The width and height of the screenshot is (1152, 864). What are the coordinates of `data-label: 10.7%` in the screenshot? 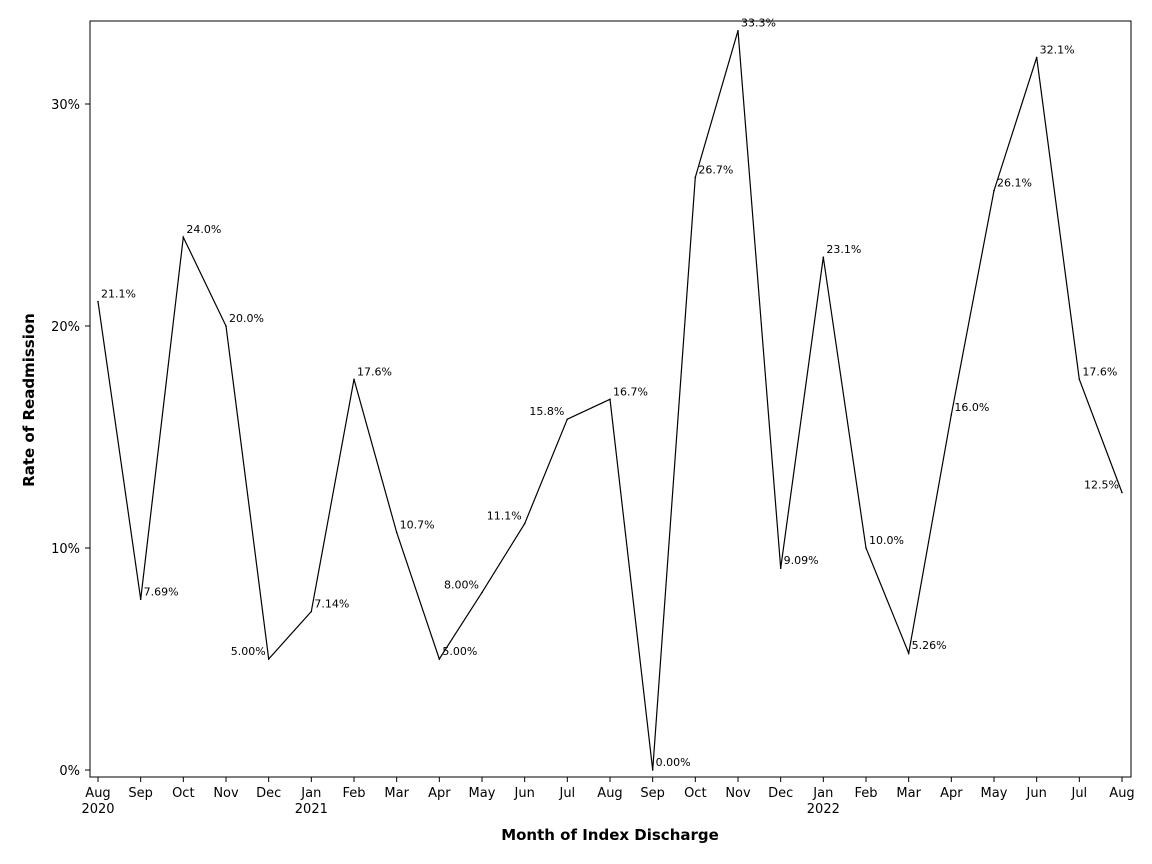 It's located at (417, 524).